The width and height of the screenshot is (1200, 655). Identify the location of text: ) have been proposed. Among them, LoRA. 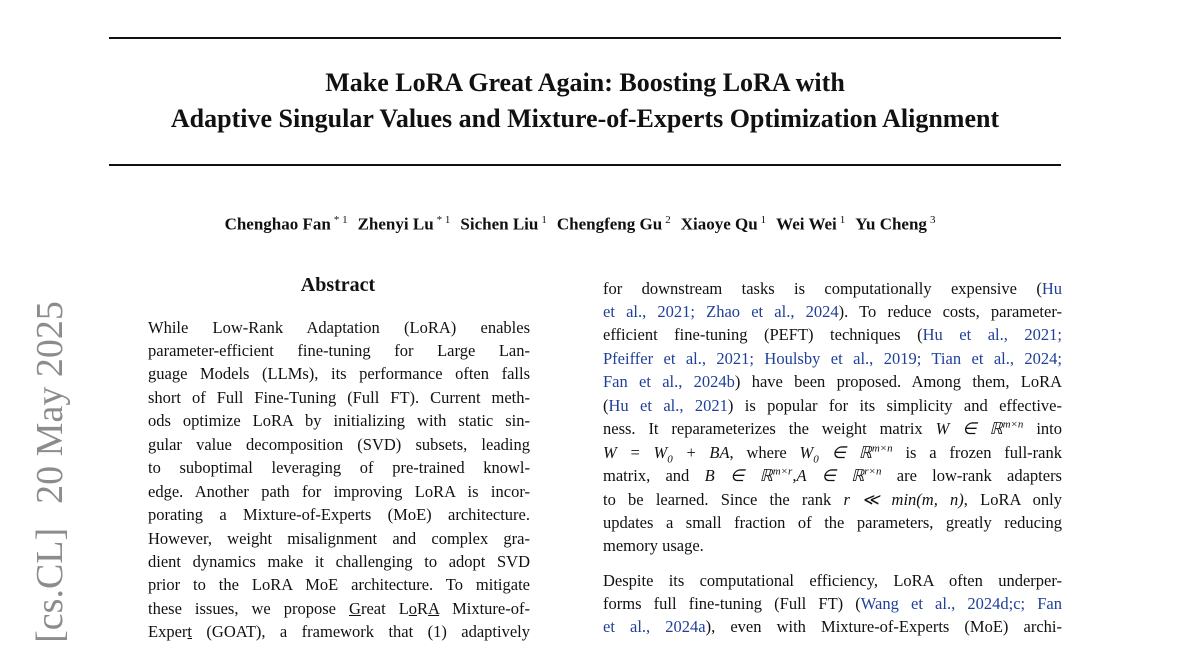
(898, 382).